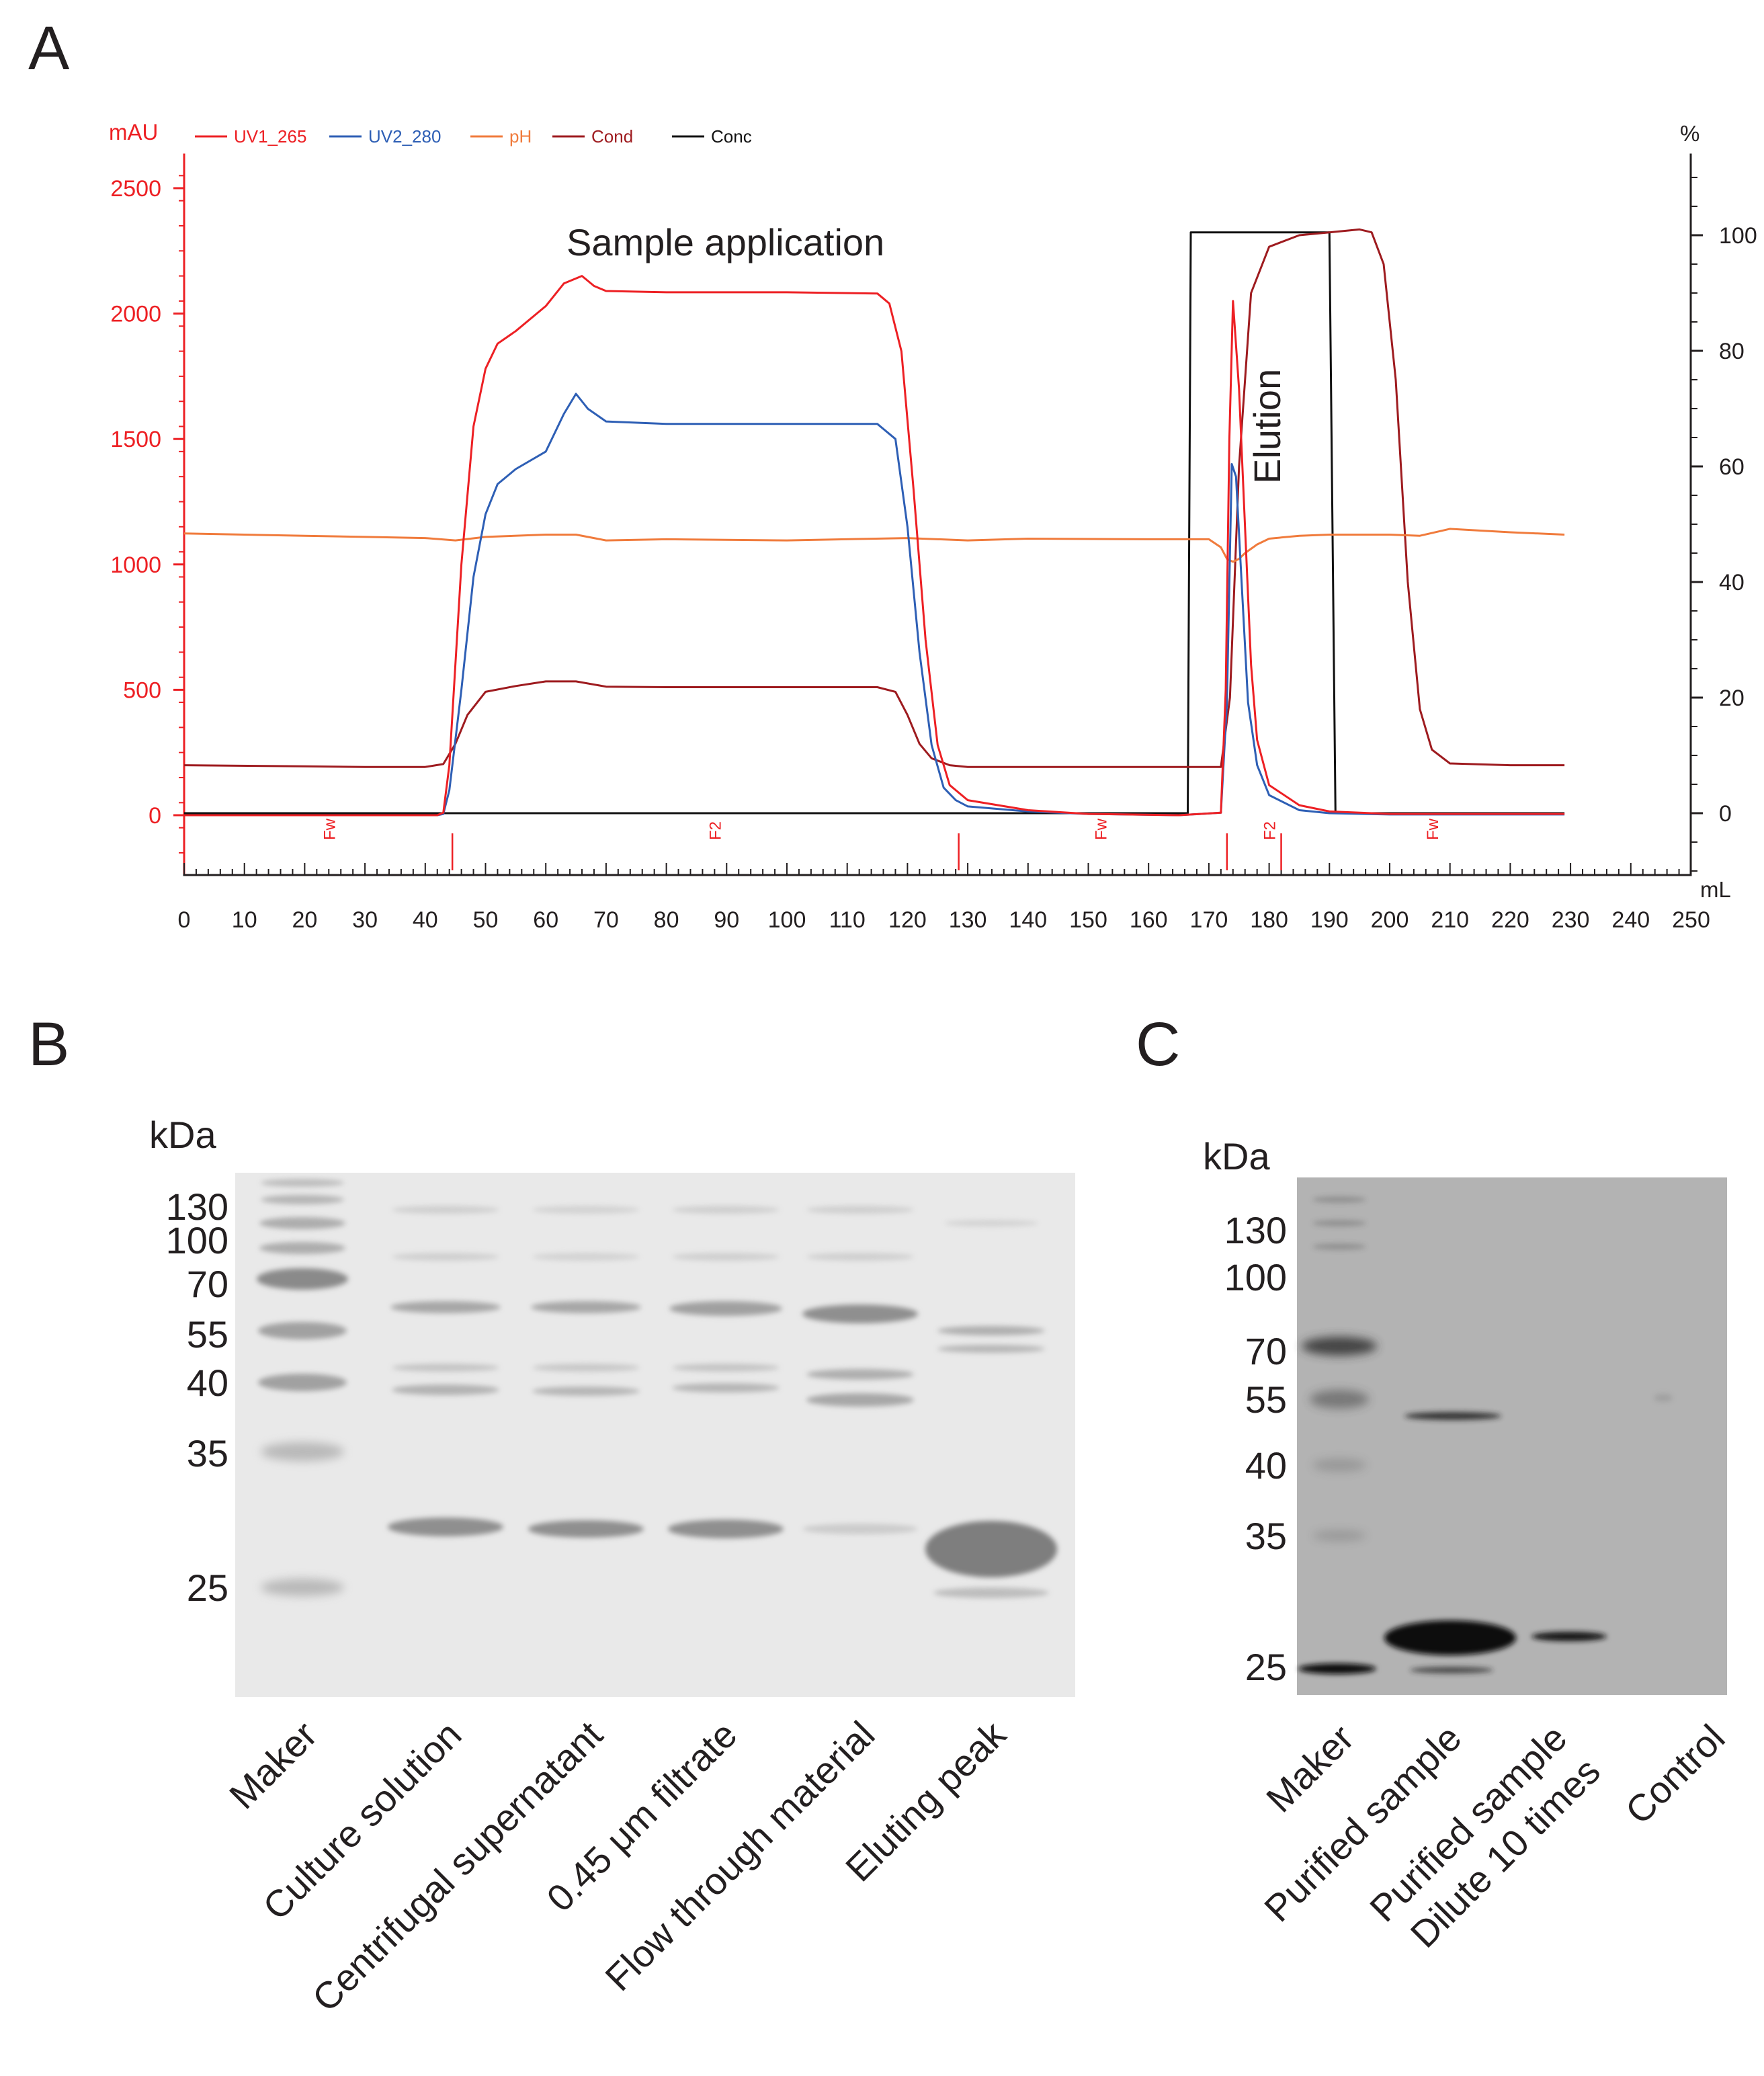  Describe the element at coordinates (304, 920) in the screenshot. I see `x-tick-label: 20` at that location.